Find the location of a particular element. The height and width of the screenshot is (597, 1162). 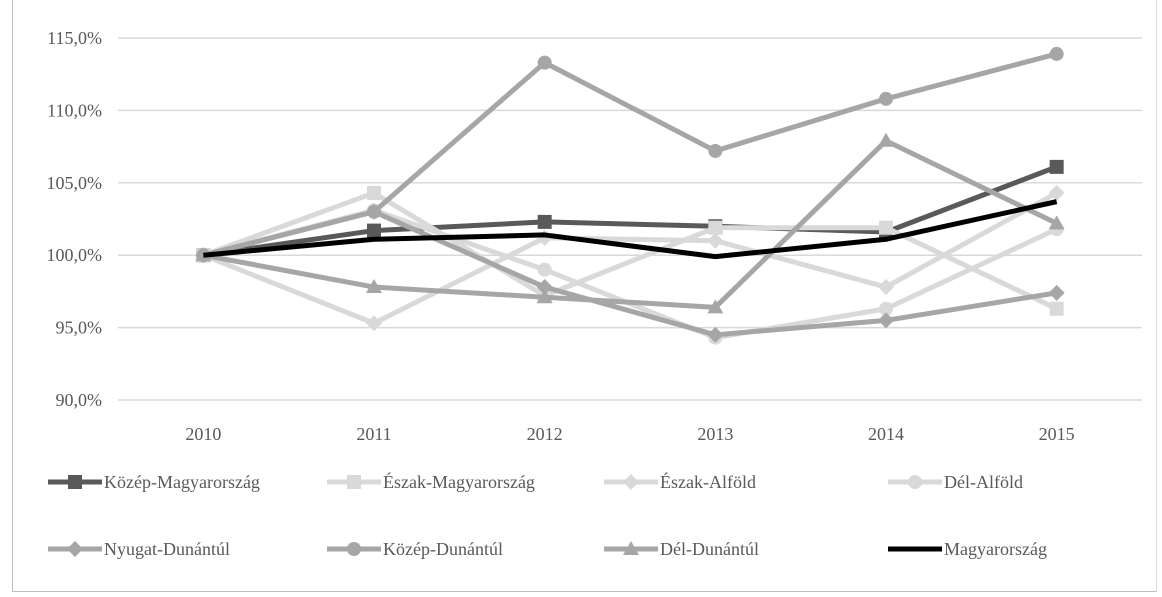

legend-item: Magyarország is located at coordinates (967, 549).